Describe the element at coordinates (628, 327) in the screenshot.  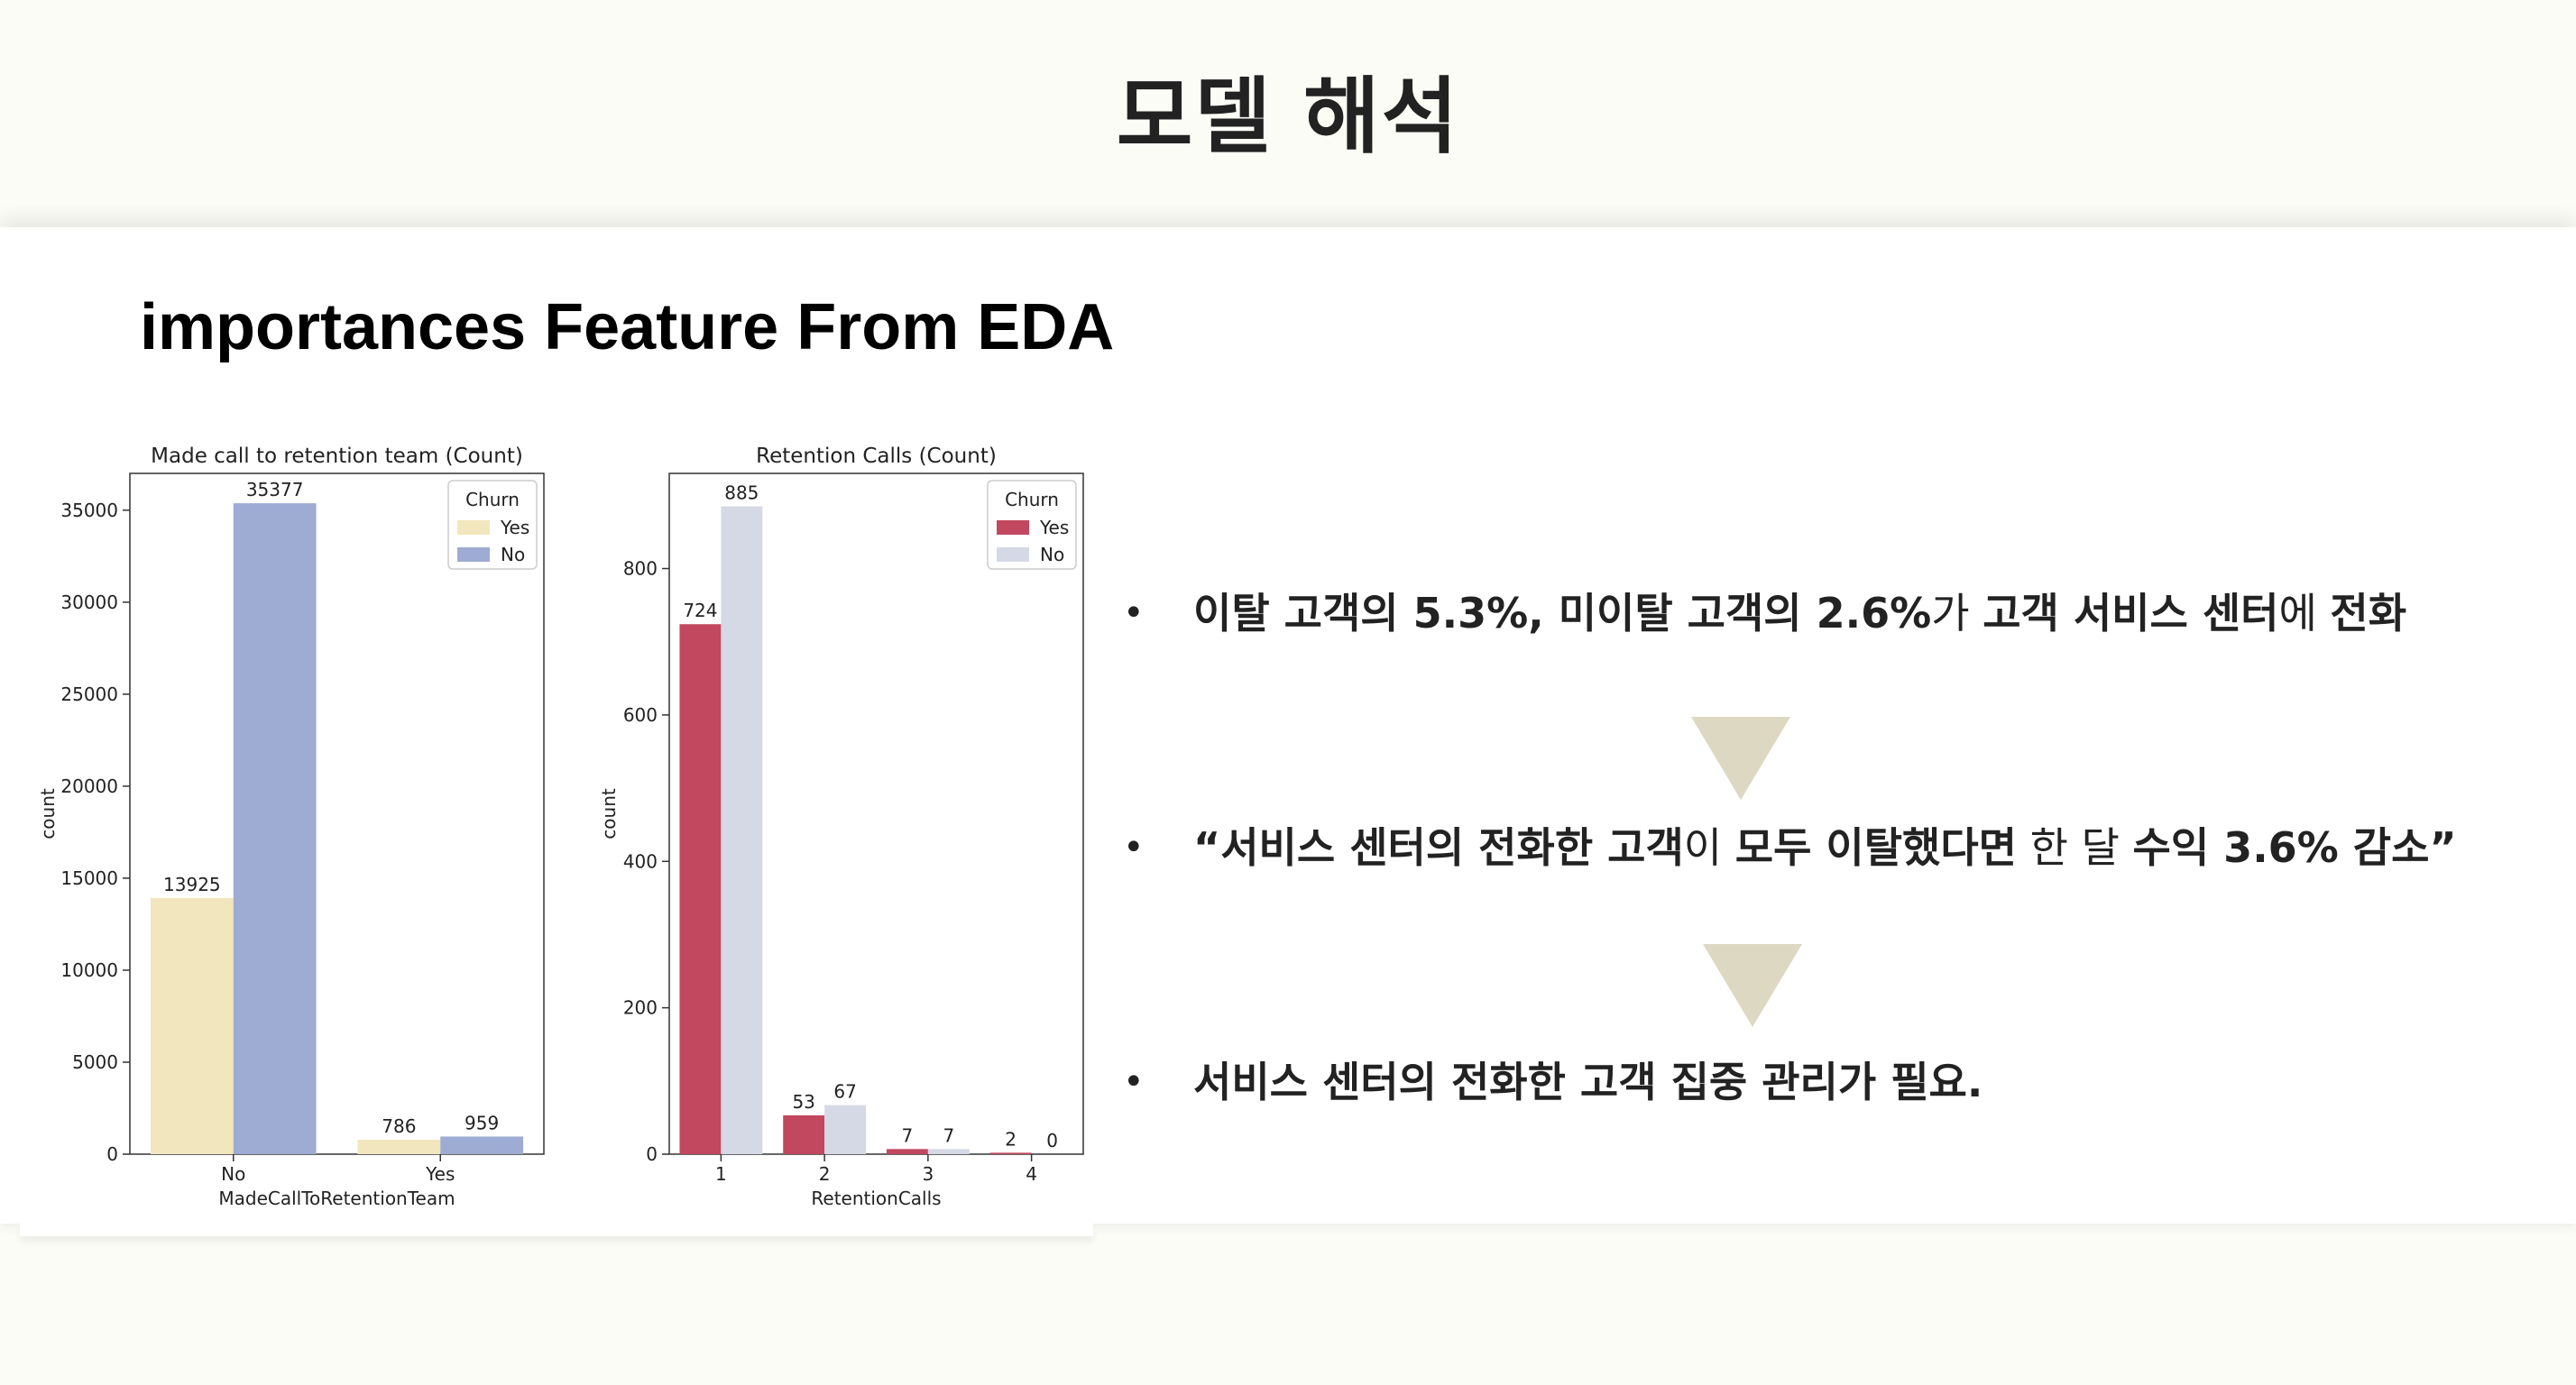
I see `section-title: importances Feature From EDA` at that location.